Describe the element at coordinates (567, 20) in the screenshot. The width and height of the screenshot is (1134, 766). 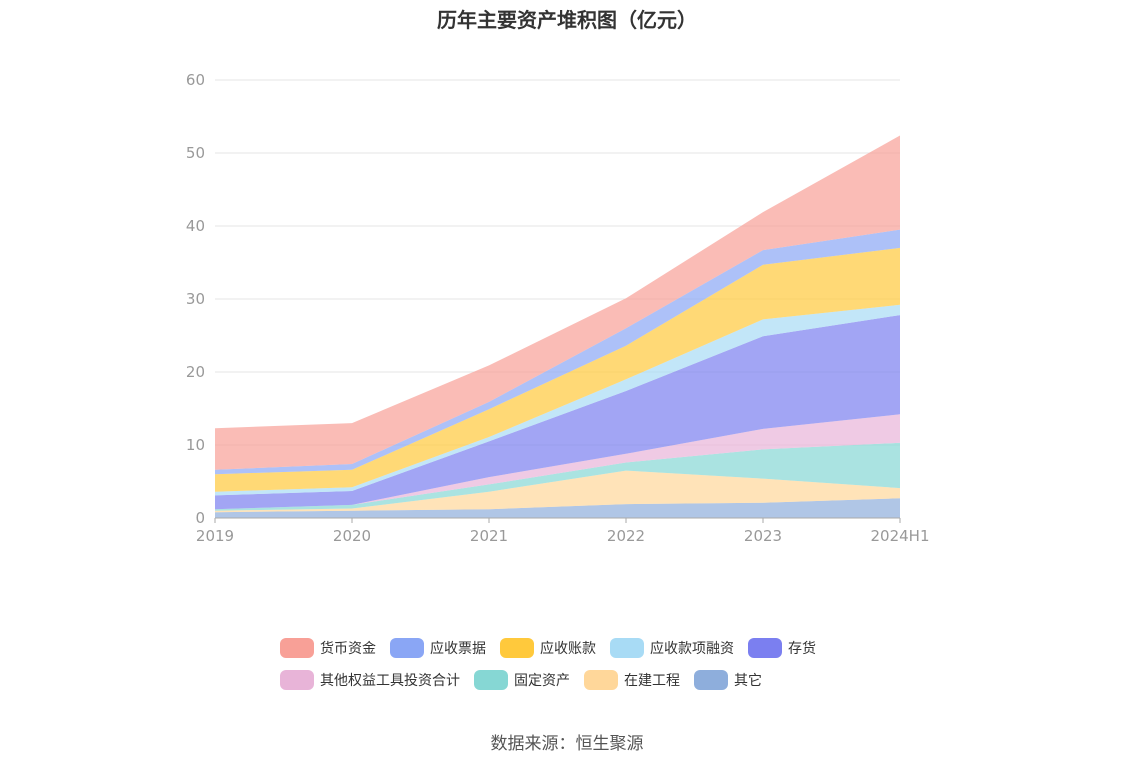
I see `chart-title: 历年主要资产堆积图（亿元）` at that location.